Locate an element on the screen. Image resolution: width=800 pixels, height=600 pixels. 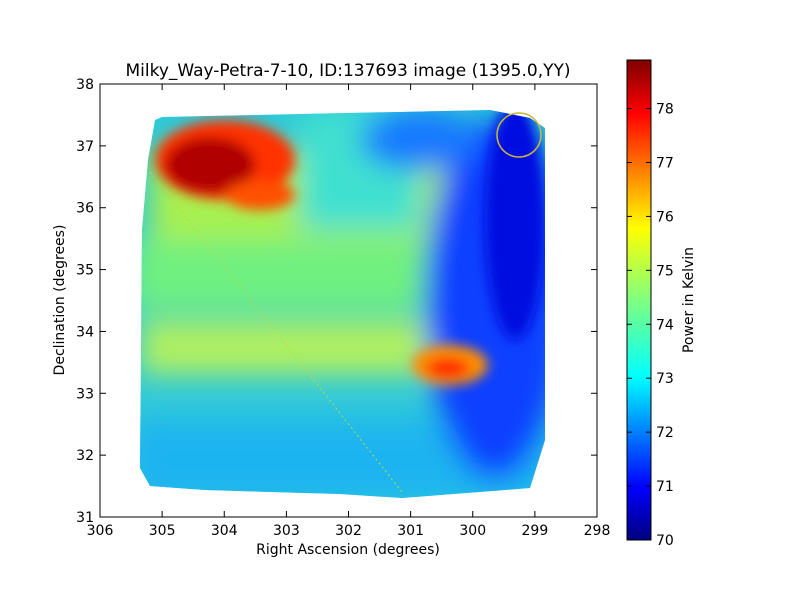
colorbar-tick-label: 73 is located at coordinates (665, 379).